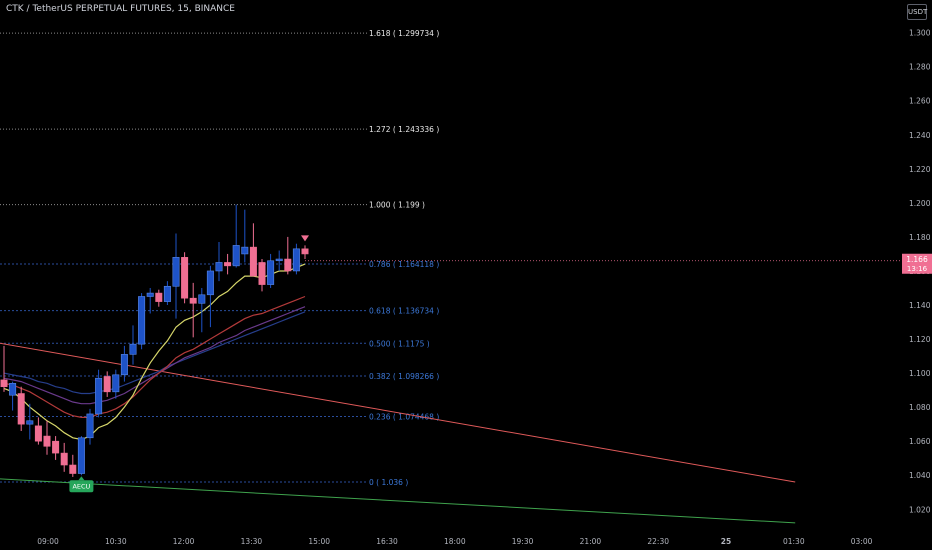 This screenshot has width=932, height=550. Describe the element at coordinates (920, 407) in the screenshot. I see `y-tick-3: 1.080` at that location.